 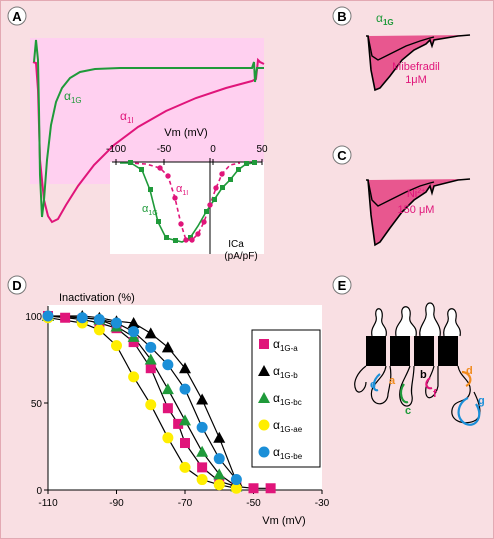 What do you see at coordinates (39, 491) in the screenshot?
I see `y-tick-label: 0` at bounding box center [39, 491].